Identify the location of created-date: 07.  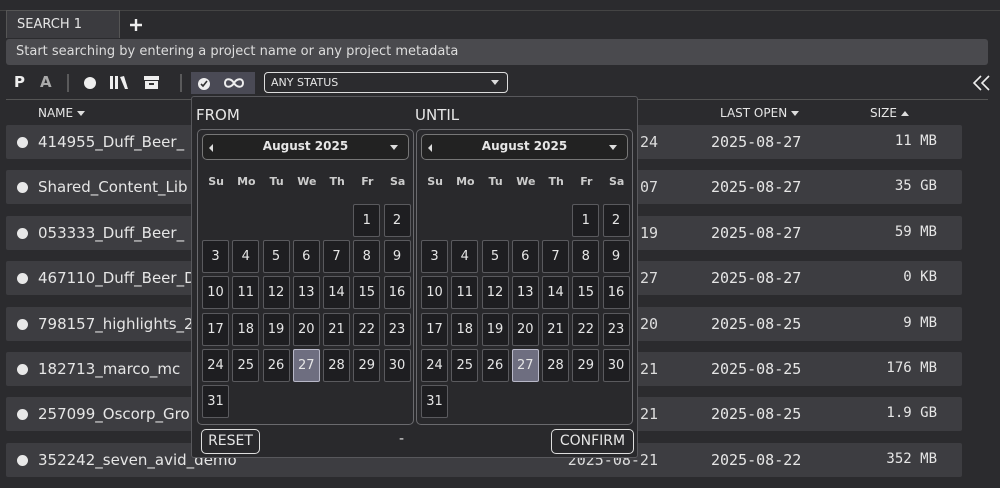
(648, 187).